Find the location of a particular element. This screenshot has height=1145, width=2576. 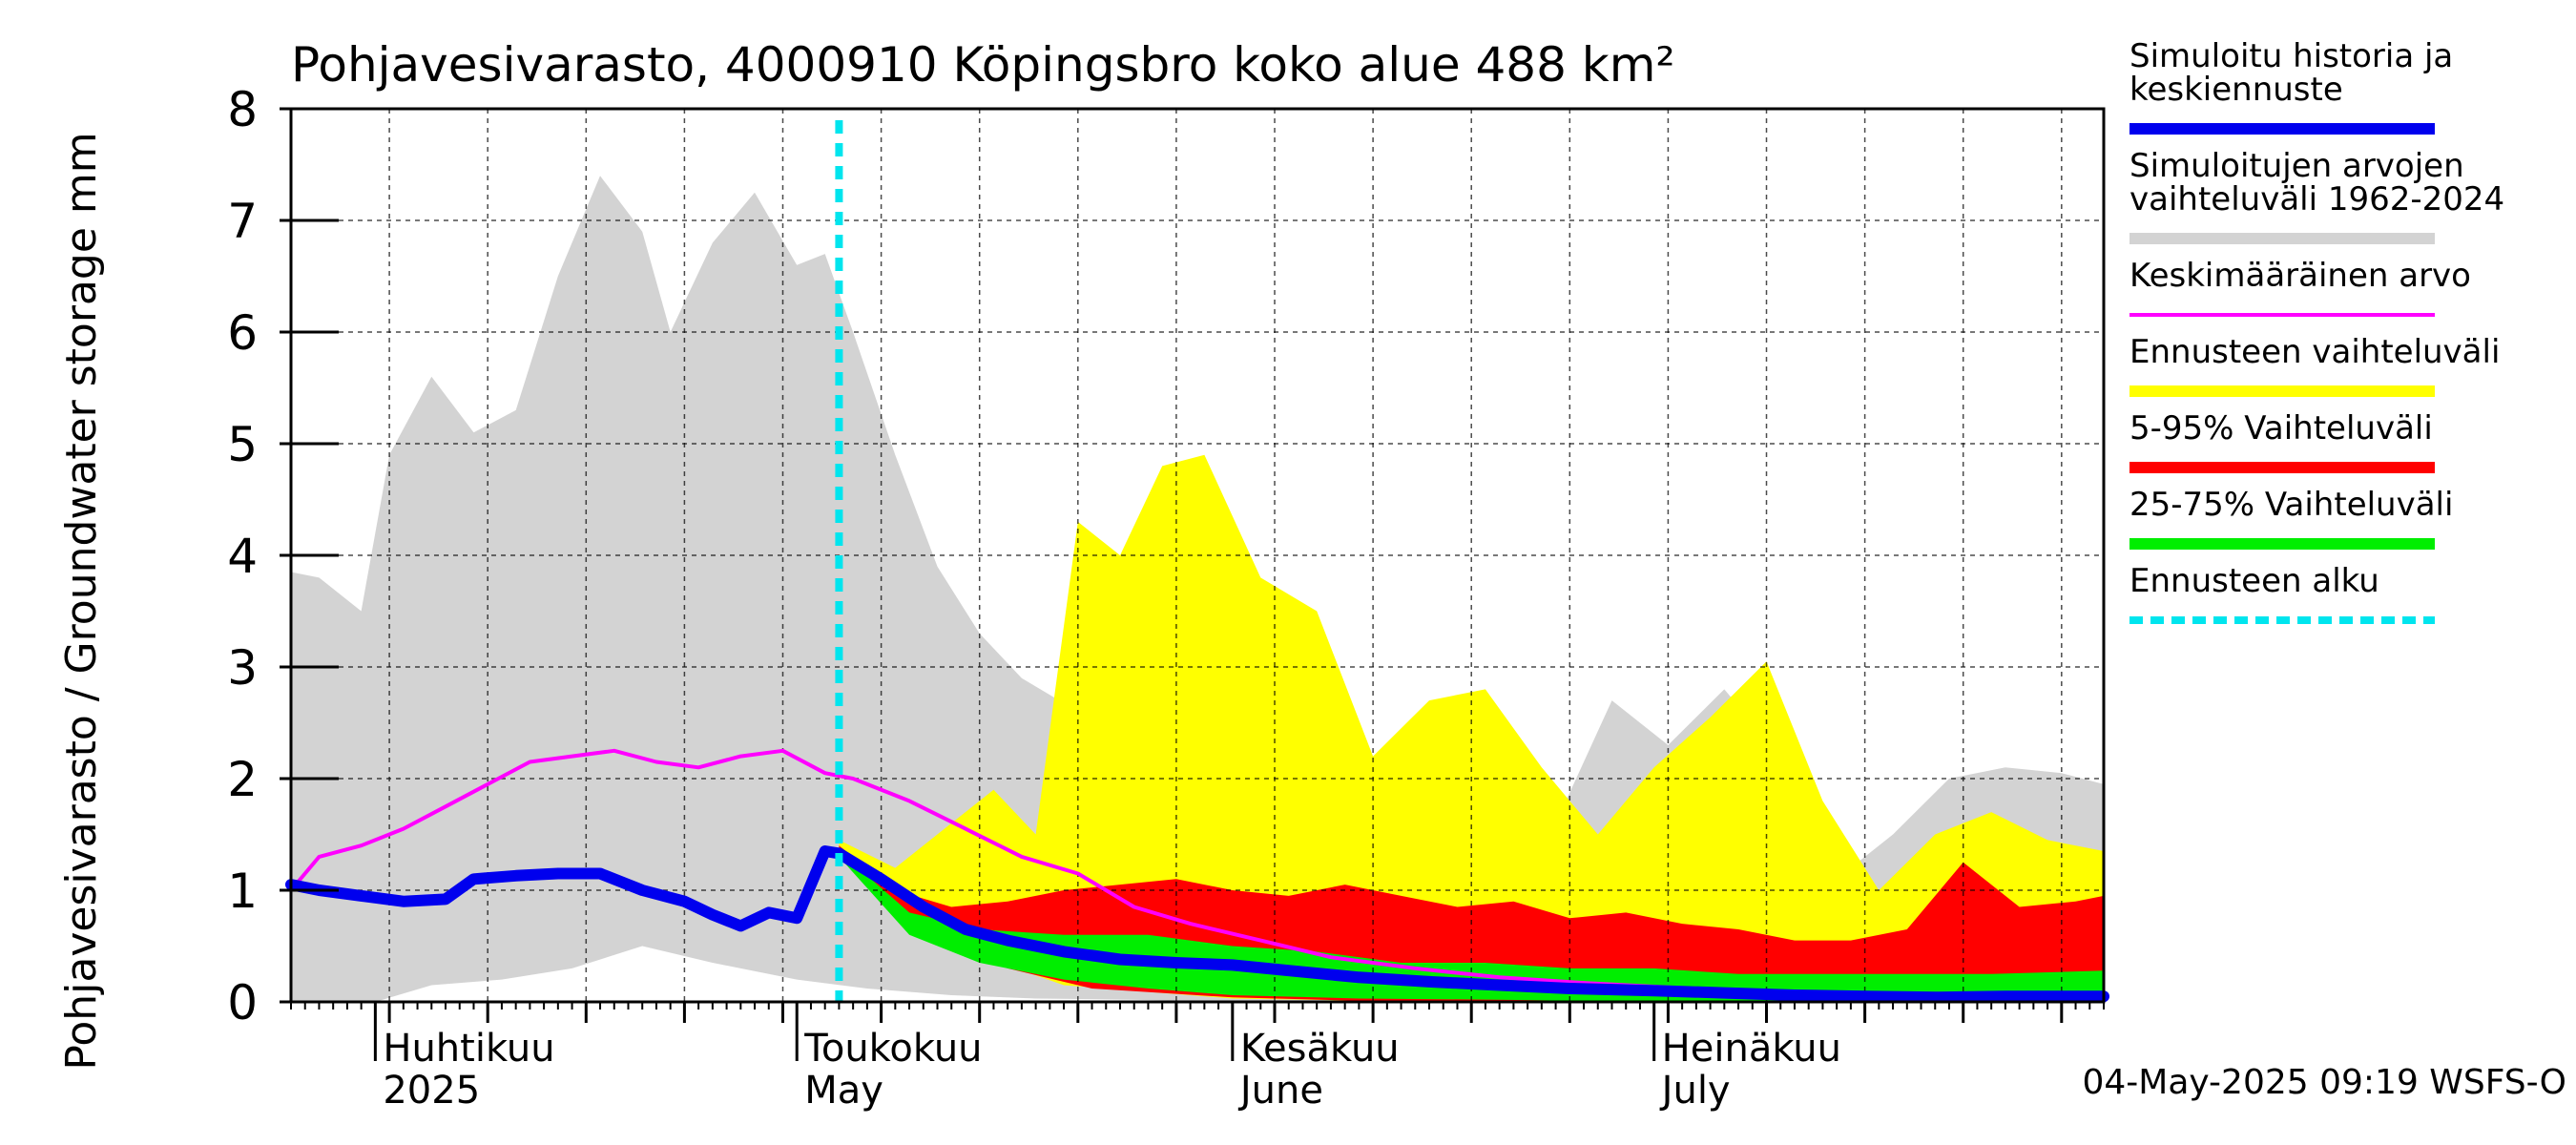

x-month-sublabel: May is located at coordinates (843, 1091).